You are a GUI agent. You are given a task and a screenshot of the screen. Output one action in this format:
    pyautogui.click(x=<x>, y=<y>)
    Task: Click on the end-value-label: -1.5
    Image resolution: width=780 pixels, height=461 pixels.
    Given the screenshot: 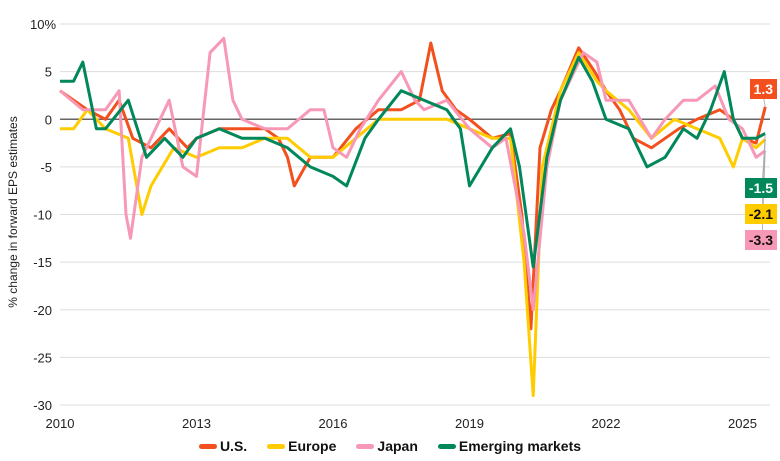 What is the action you would take?
    pyautogui.click(x=760, y=188)
    